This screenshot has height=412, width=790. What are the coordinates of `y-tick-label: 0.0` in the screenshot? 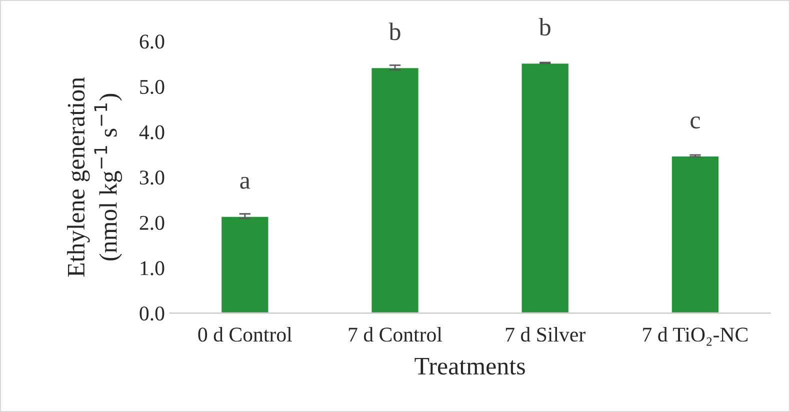 It's located at (152, 313).